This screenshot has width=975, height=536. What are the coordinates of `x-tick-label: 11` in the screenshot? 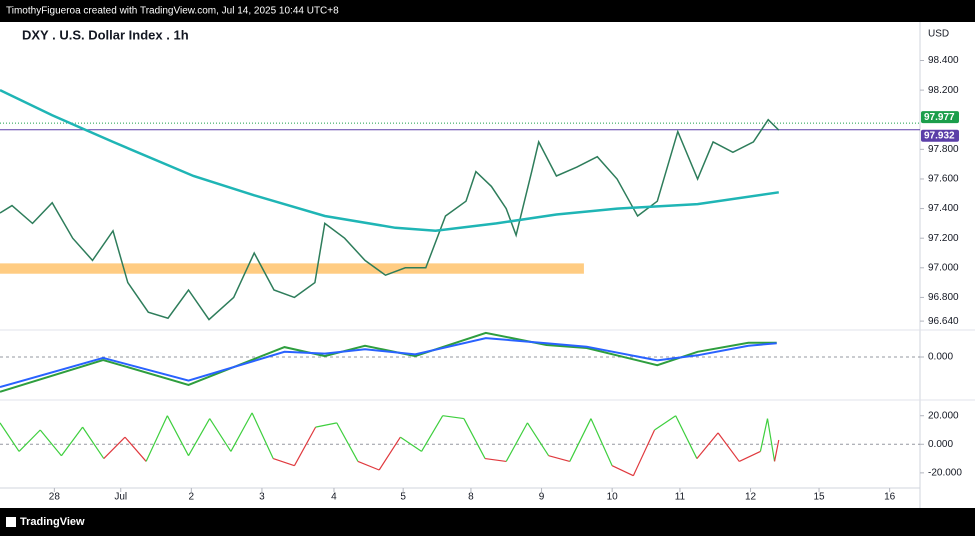 It's located at (680, 497).